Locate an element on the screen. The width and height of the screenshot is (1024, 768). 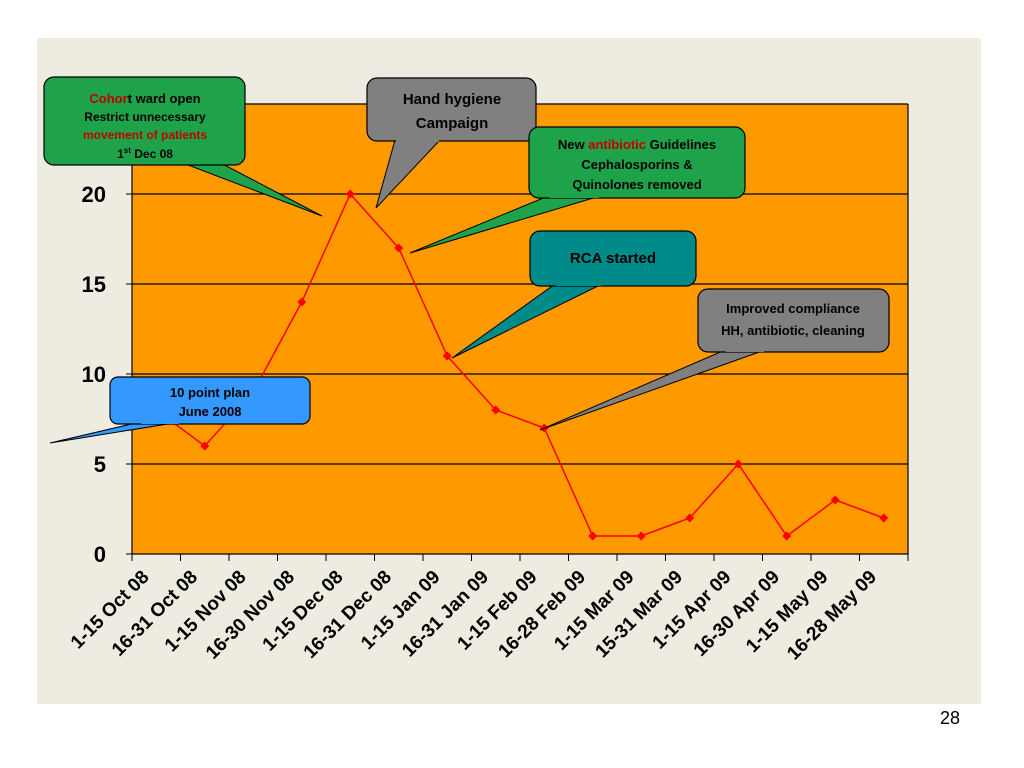
callout-rca-box is located at coordinates (613, 258).